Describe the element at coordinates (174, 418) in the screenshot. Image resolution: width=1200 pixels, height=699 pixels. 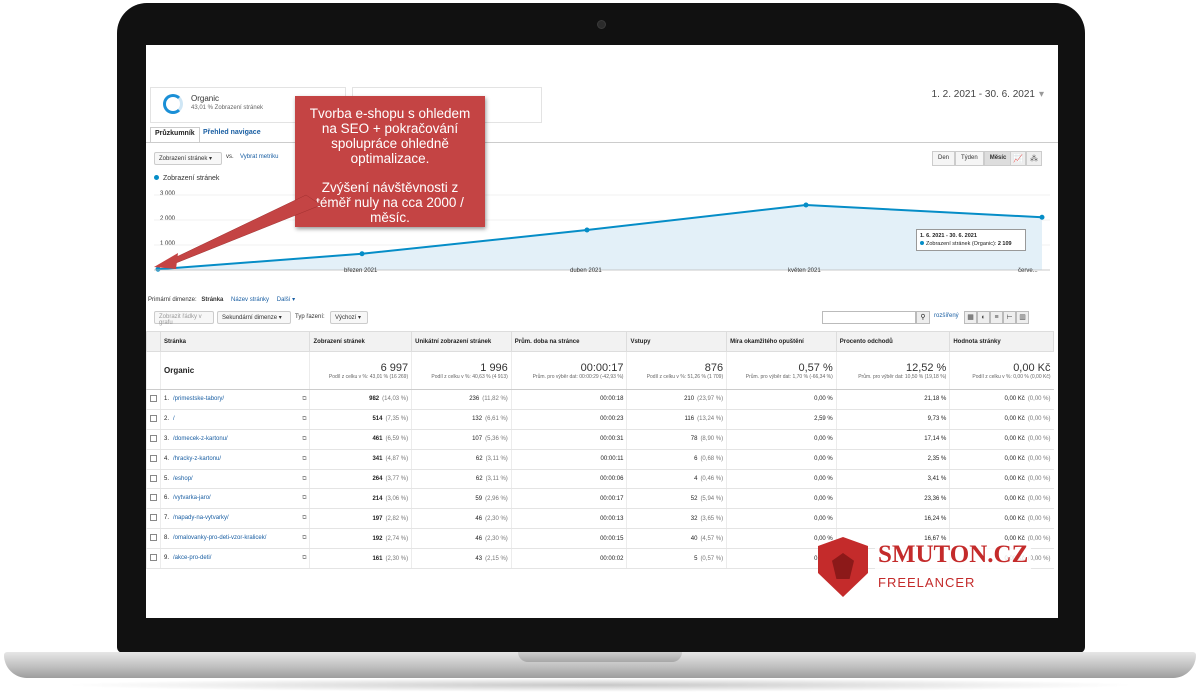
I see `row-page-link: /` at that location.